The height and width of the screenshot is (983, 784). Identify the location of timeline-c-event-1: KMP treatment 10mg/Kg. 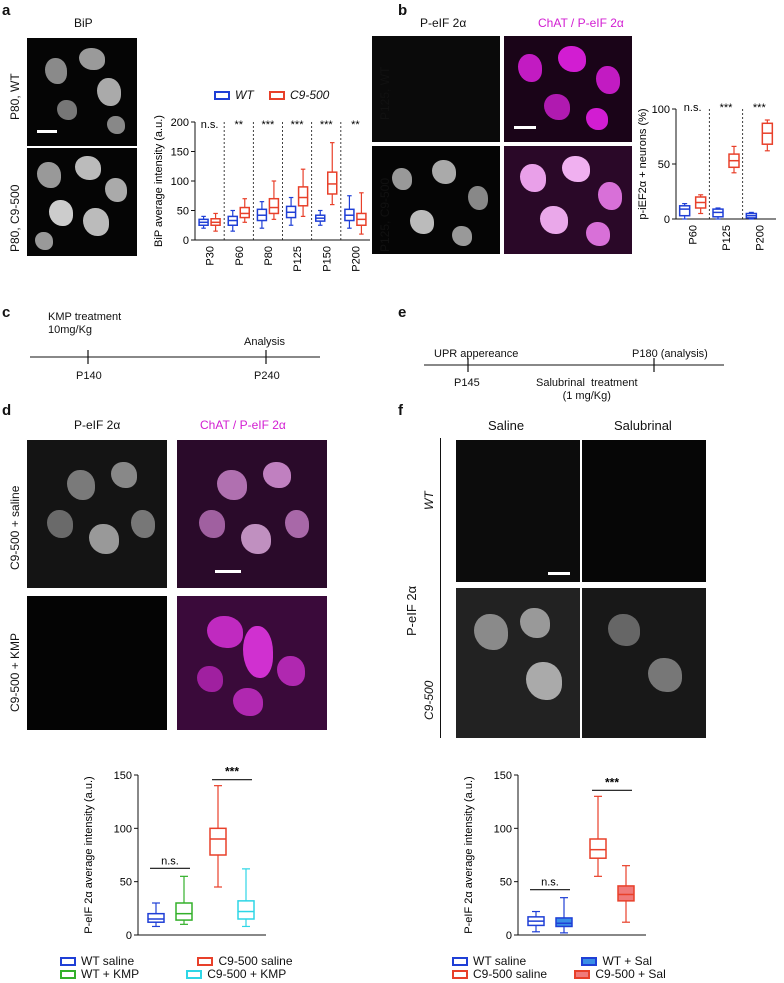
(85, 323).